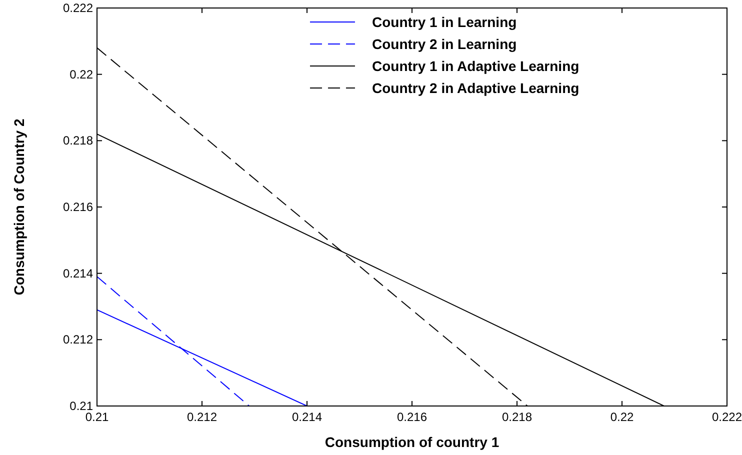  I want to click on y-tick-label: 0.21, so click(82, 406).